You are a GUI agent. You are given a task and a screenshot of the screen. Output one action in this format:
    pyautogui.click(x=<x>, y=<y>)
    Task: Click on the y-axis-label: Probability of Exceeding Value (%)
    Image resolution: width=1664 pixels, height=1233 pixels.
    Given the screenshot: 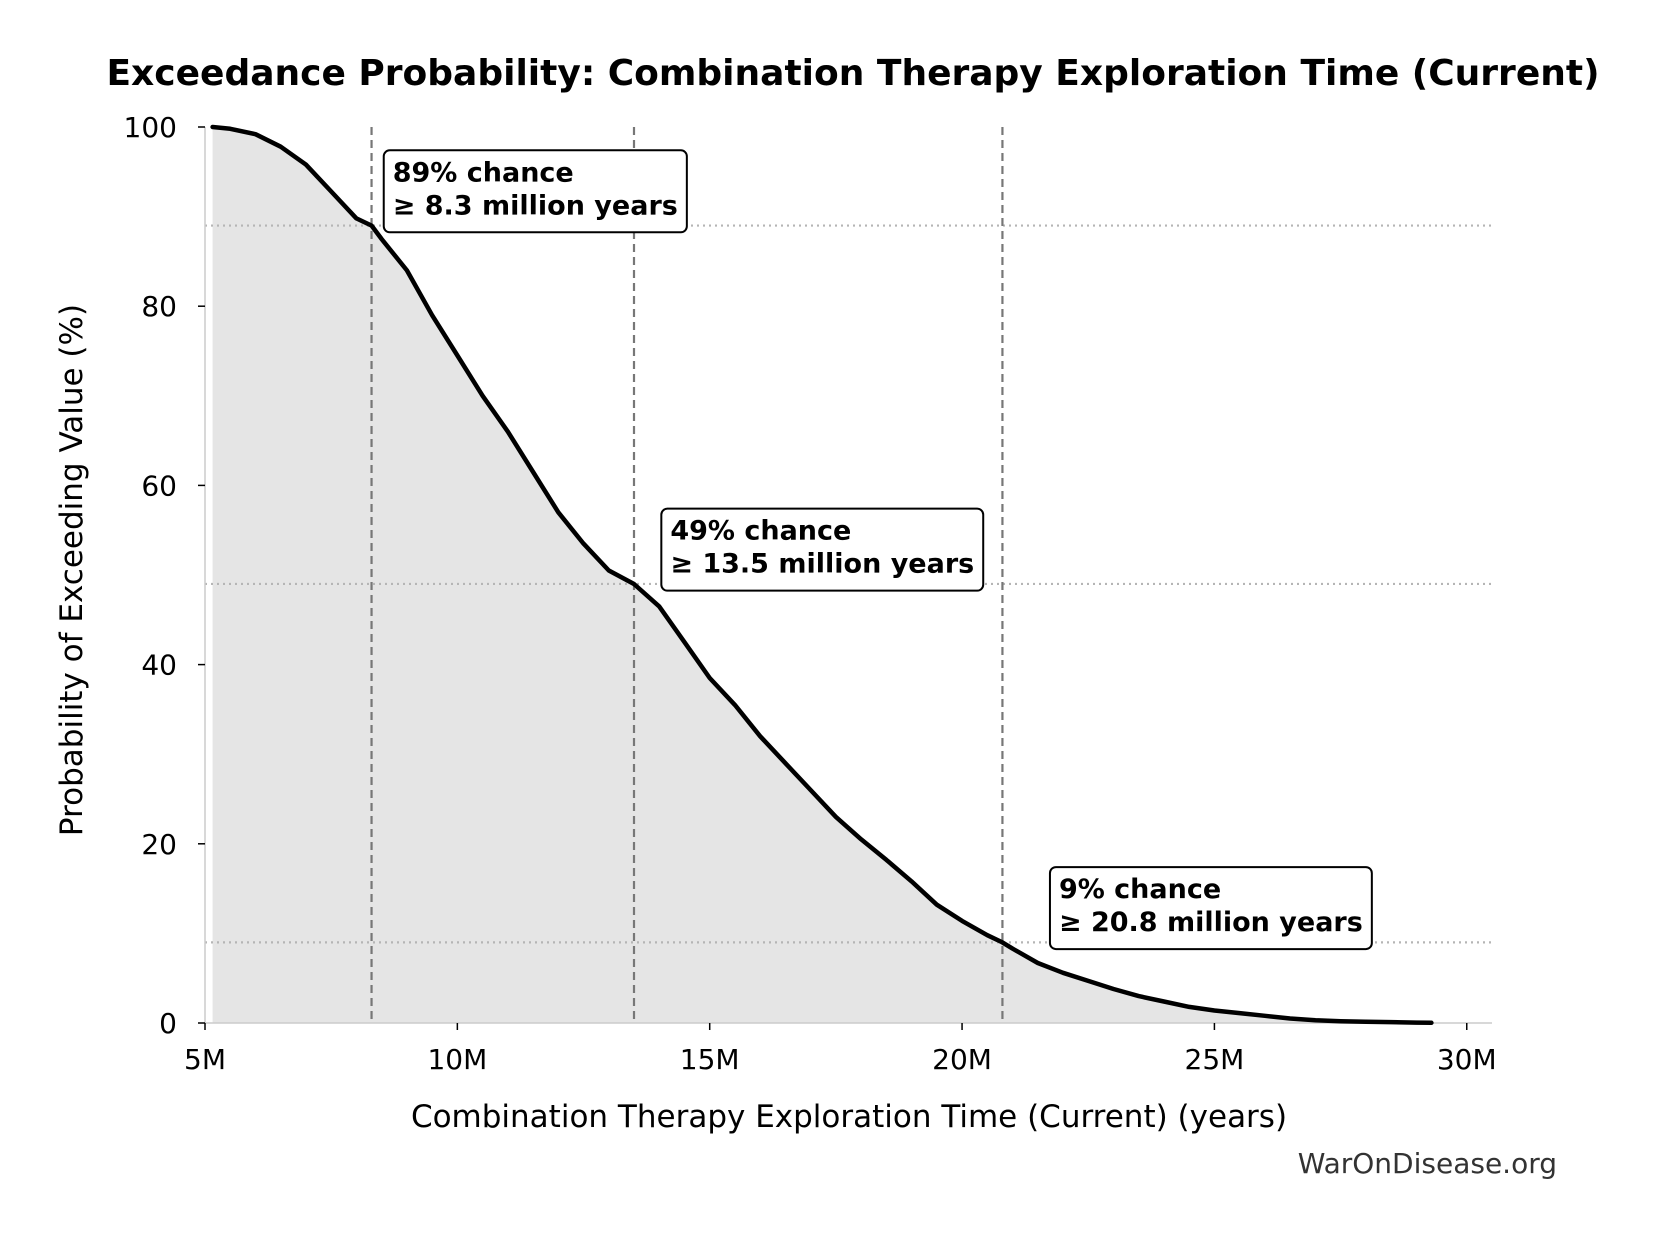 What is the action you would take?
    pyautogui.click(x=72, y=570)
    